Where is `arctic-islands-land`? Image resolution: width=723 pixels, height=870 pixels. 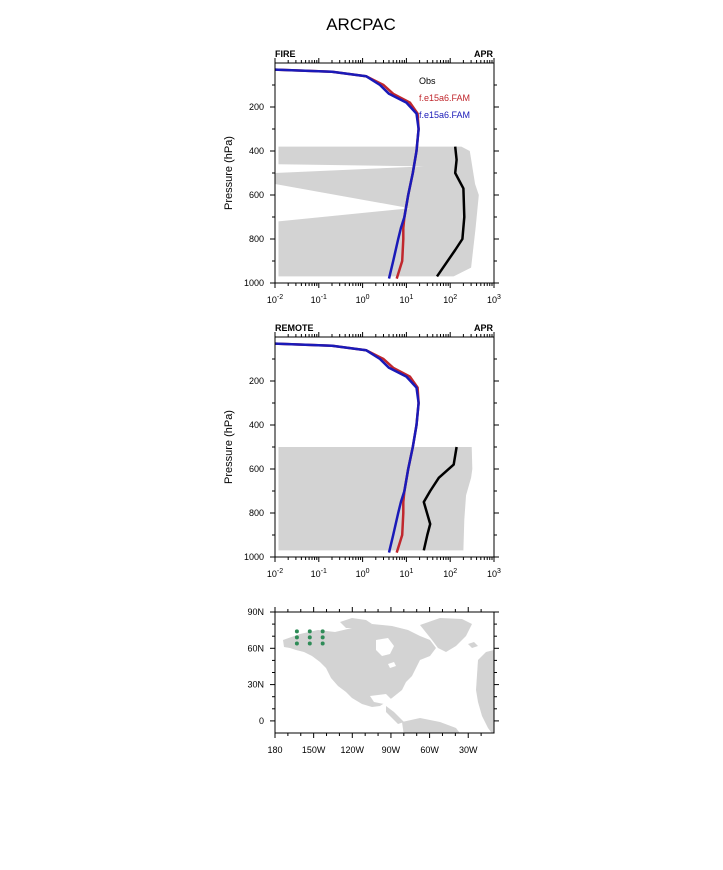 arctic-islands-land is located at coordinates (356, 623).